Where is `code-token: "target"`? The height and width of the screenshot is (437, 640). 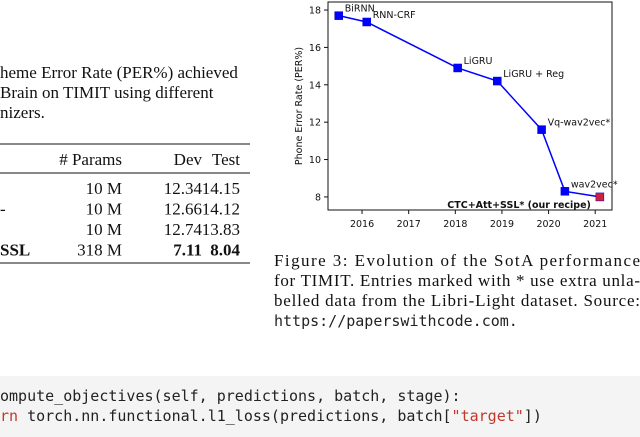
code-token: "target" is located at coordinates (488, 416).